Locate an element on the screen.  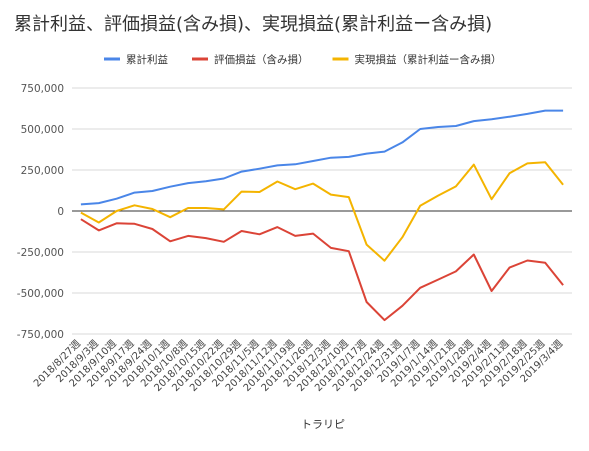
legend: 累計利益 評価損益（含み損） 実現損益（累計利益ー含み損） is located at coordinates (303, 59).